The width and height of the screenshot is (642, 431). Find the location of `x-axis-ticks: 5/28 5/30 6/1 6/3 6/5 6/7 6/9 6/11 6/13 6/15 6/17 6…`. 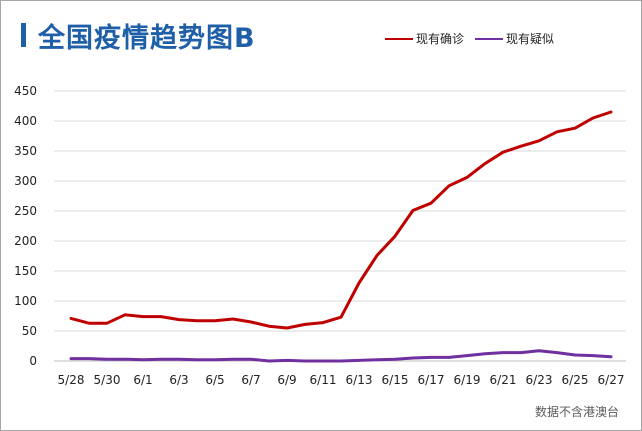

x-axis-ticks: 5/28 5/30 6/1 6/3 6/5 6/7 6/9 6/11 6/13 6/15 6/17 6… is located at coordinates (341, 380).